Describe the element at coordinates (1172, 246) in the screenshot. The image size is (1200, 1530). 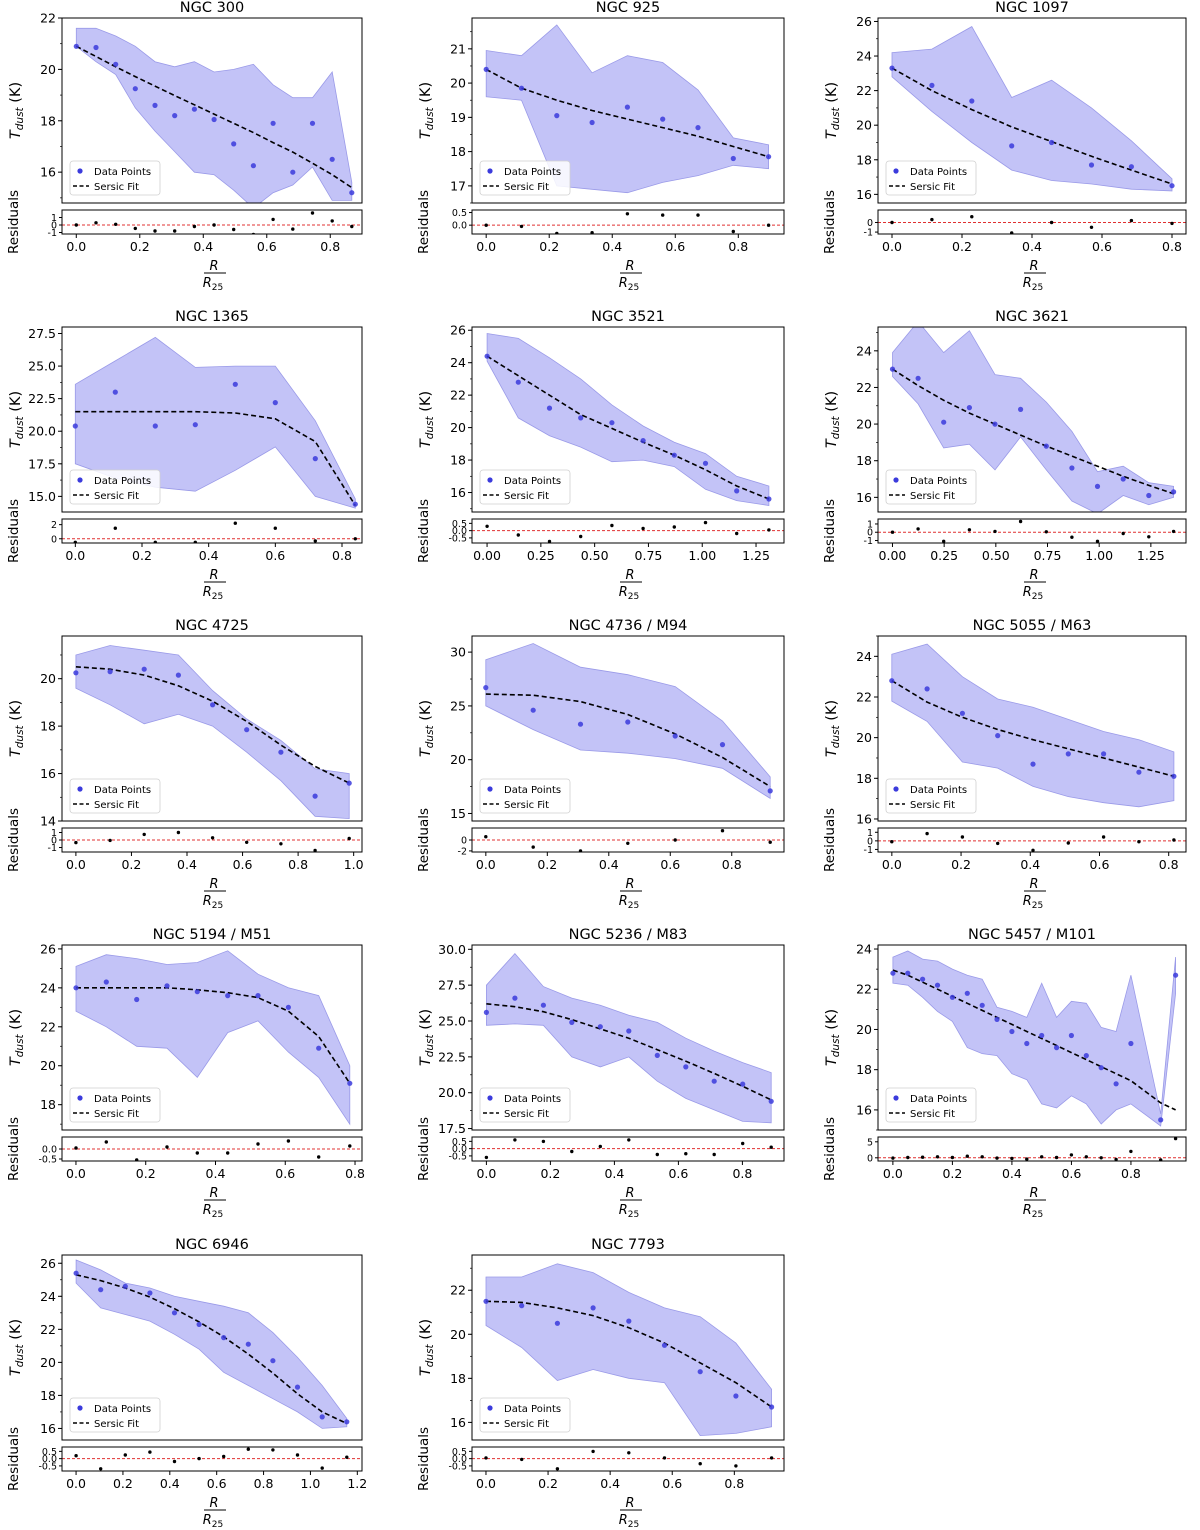
I see `x-tick-label: 0.8` at that location.